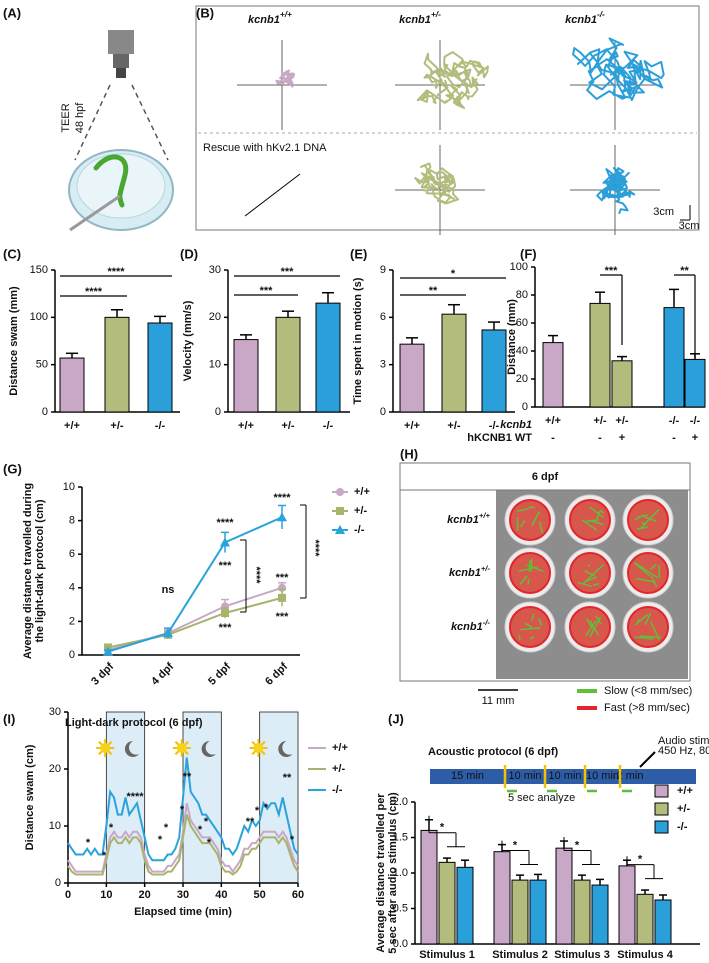 The width and height of the screenshot is (709, 963). Describe the element at coordinates (183, 912) in the screenshot. I see `x-axis-label: Elapsed time (min)` at that location.